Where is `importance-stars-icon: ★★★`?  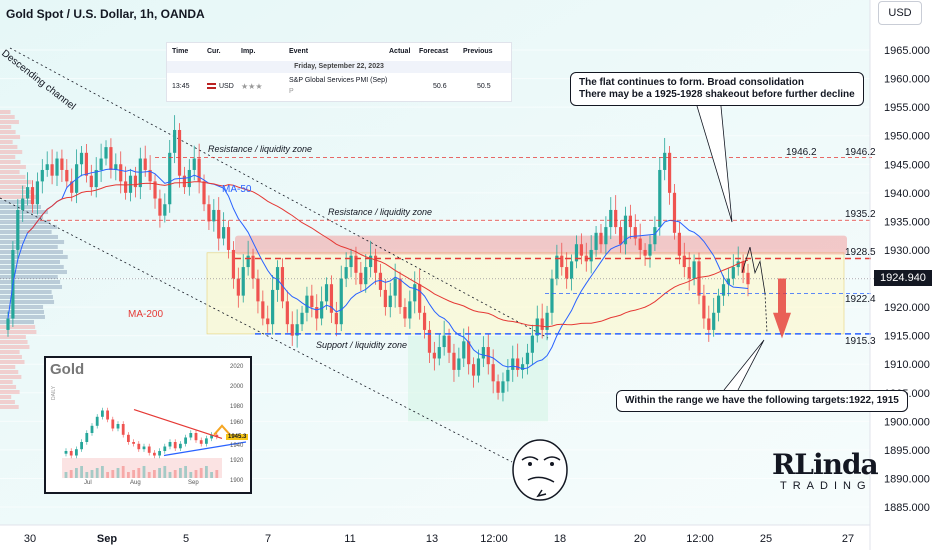
importance-stars-icon: ★★★ is located at coordinates (252, 86).